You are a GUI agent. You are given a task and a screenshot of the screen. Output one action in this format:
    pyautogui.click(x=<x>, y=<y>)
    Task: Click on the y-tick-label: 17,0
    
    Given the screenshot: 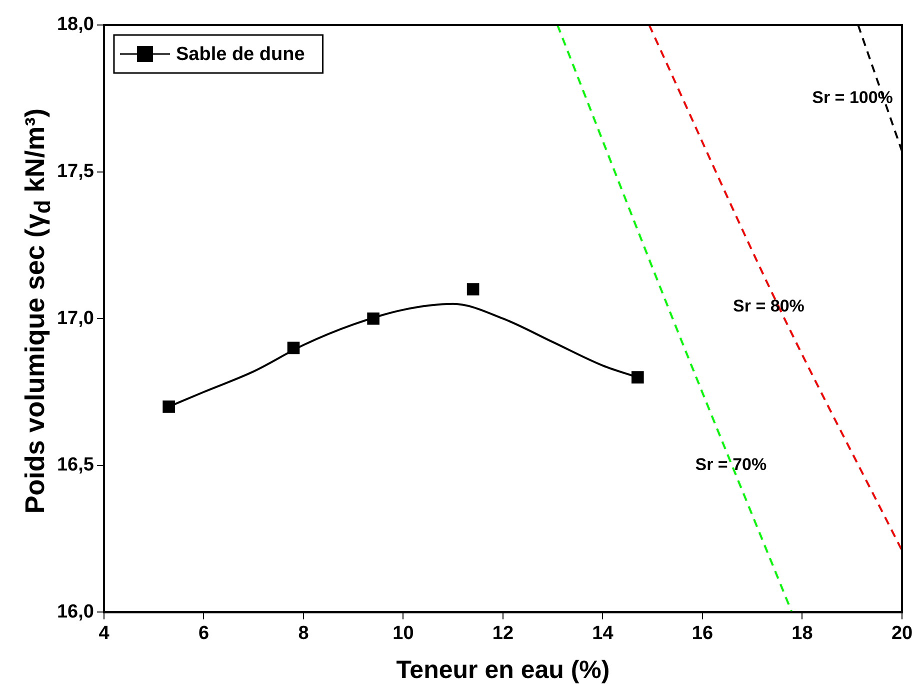 What is the action you would take?
    pyautogui.click(x=75, y=318)
    